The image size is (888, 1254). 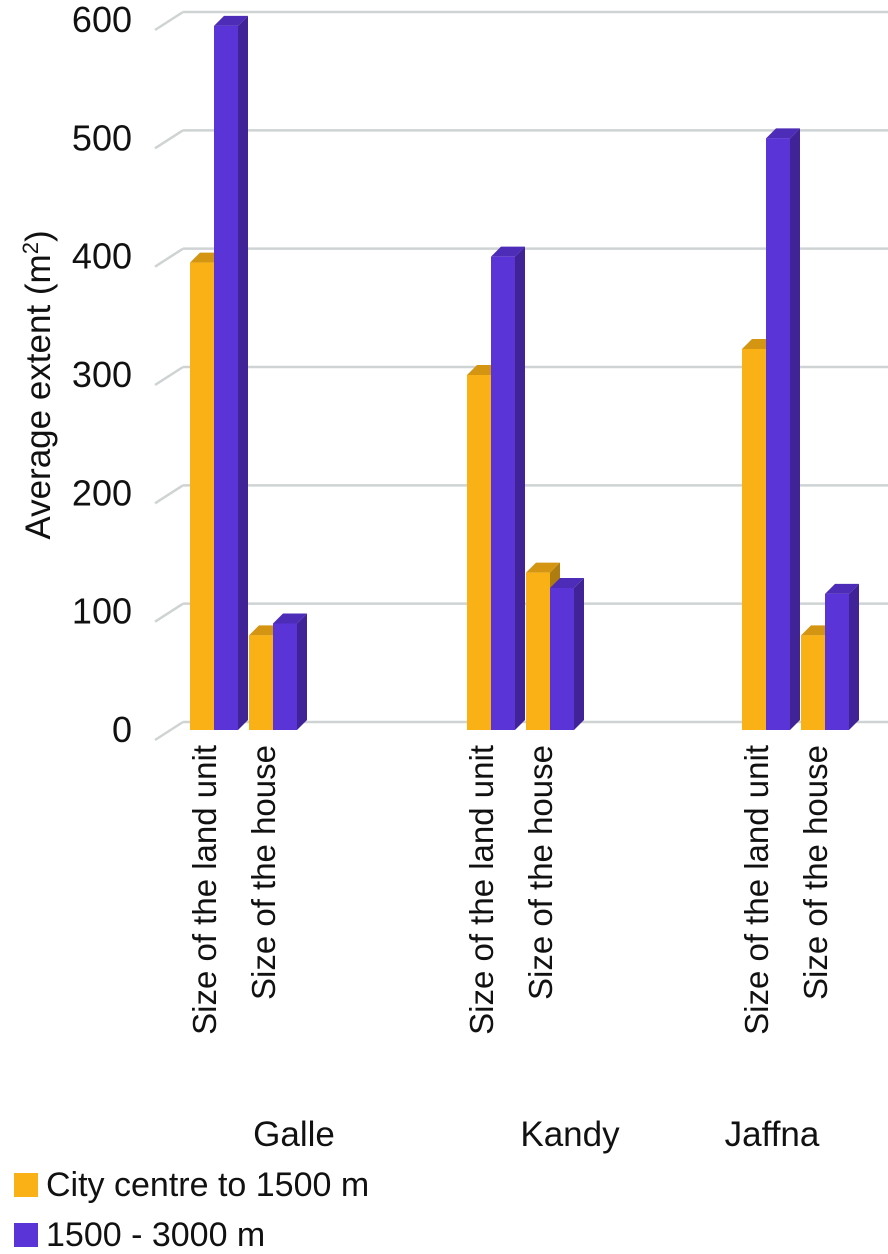 I want to click on legend-label: City centre to 1500 m, so click(x=208, y=1185).